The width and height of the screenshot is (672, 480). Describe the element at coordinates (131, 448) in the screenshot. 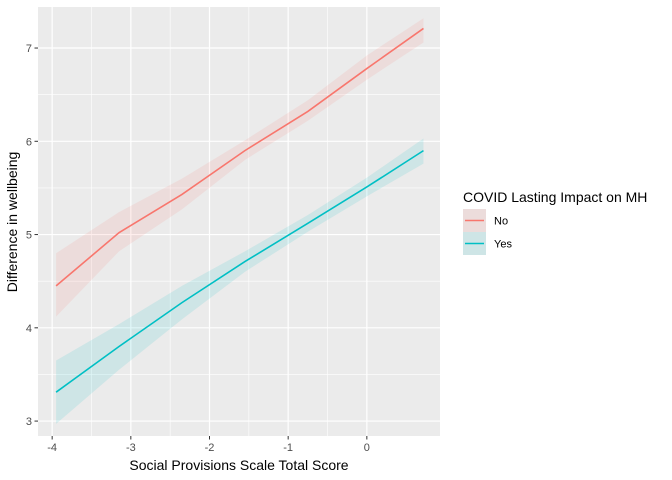

I see `x-tick-label: -3` at that location.